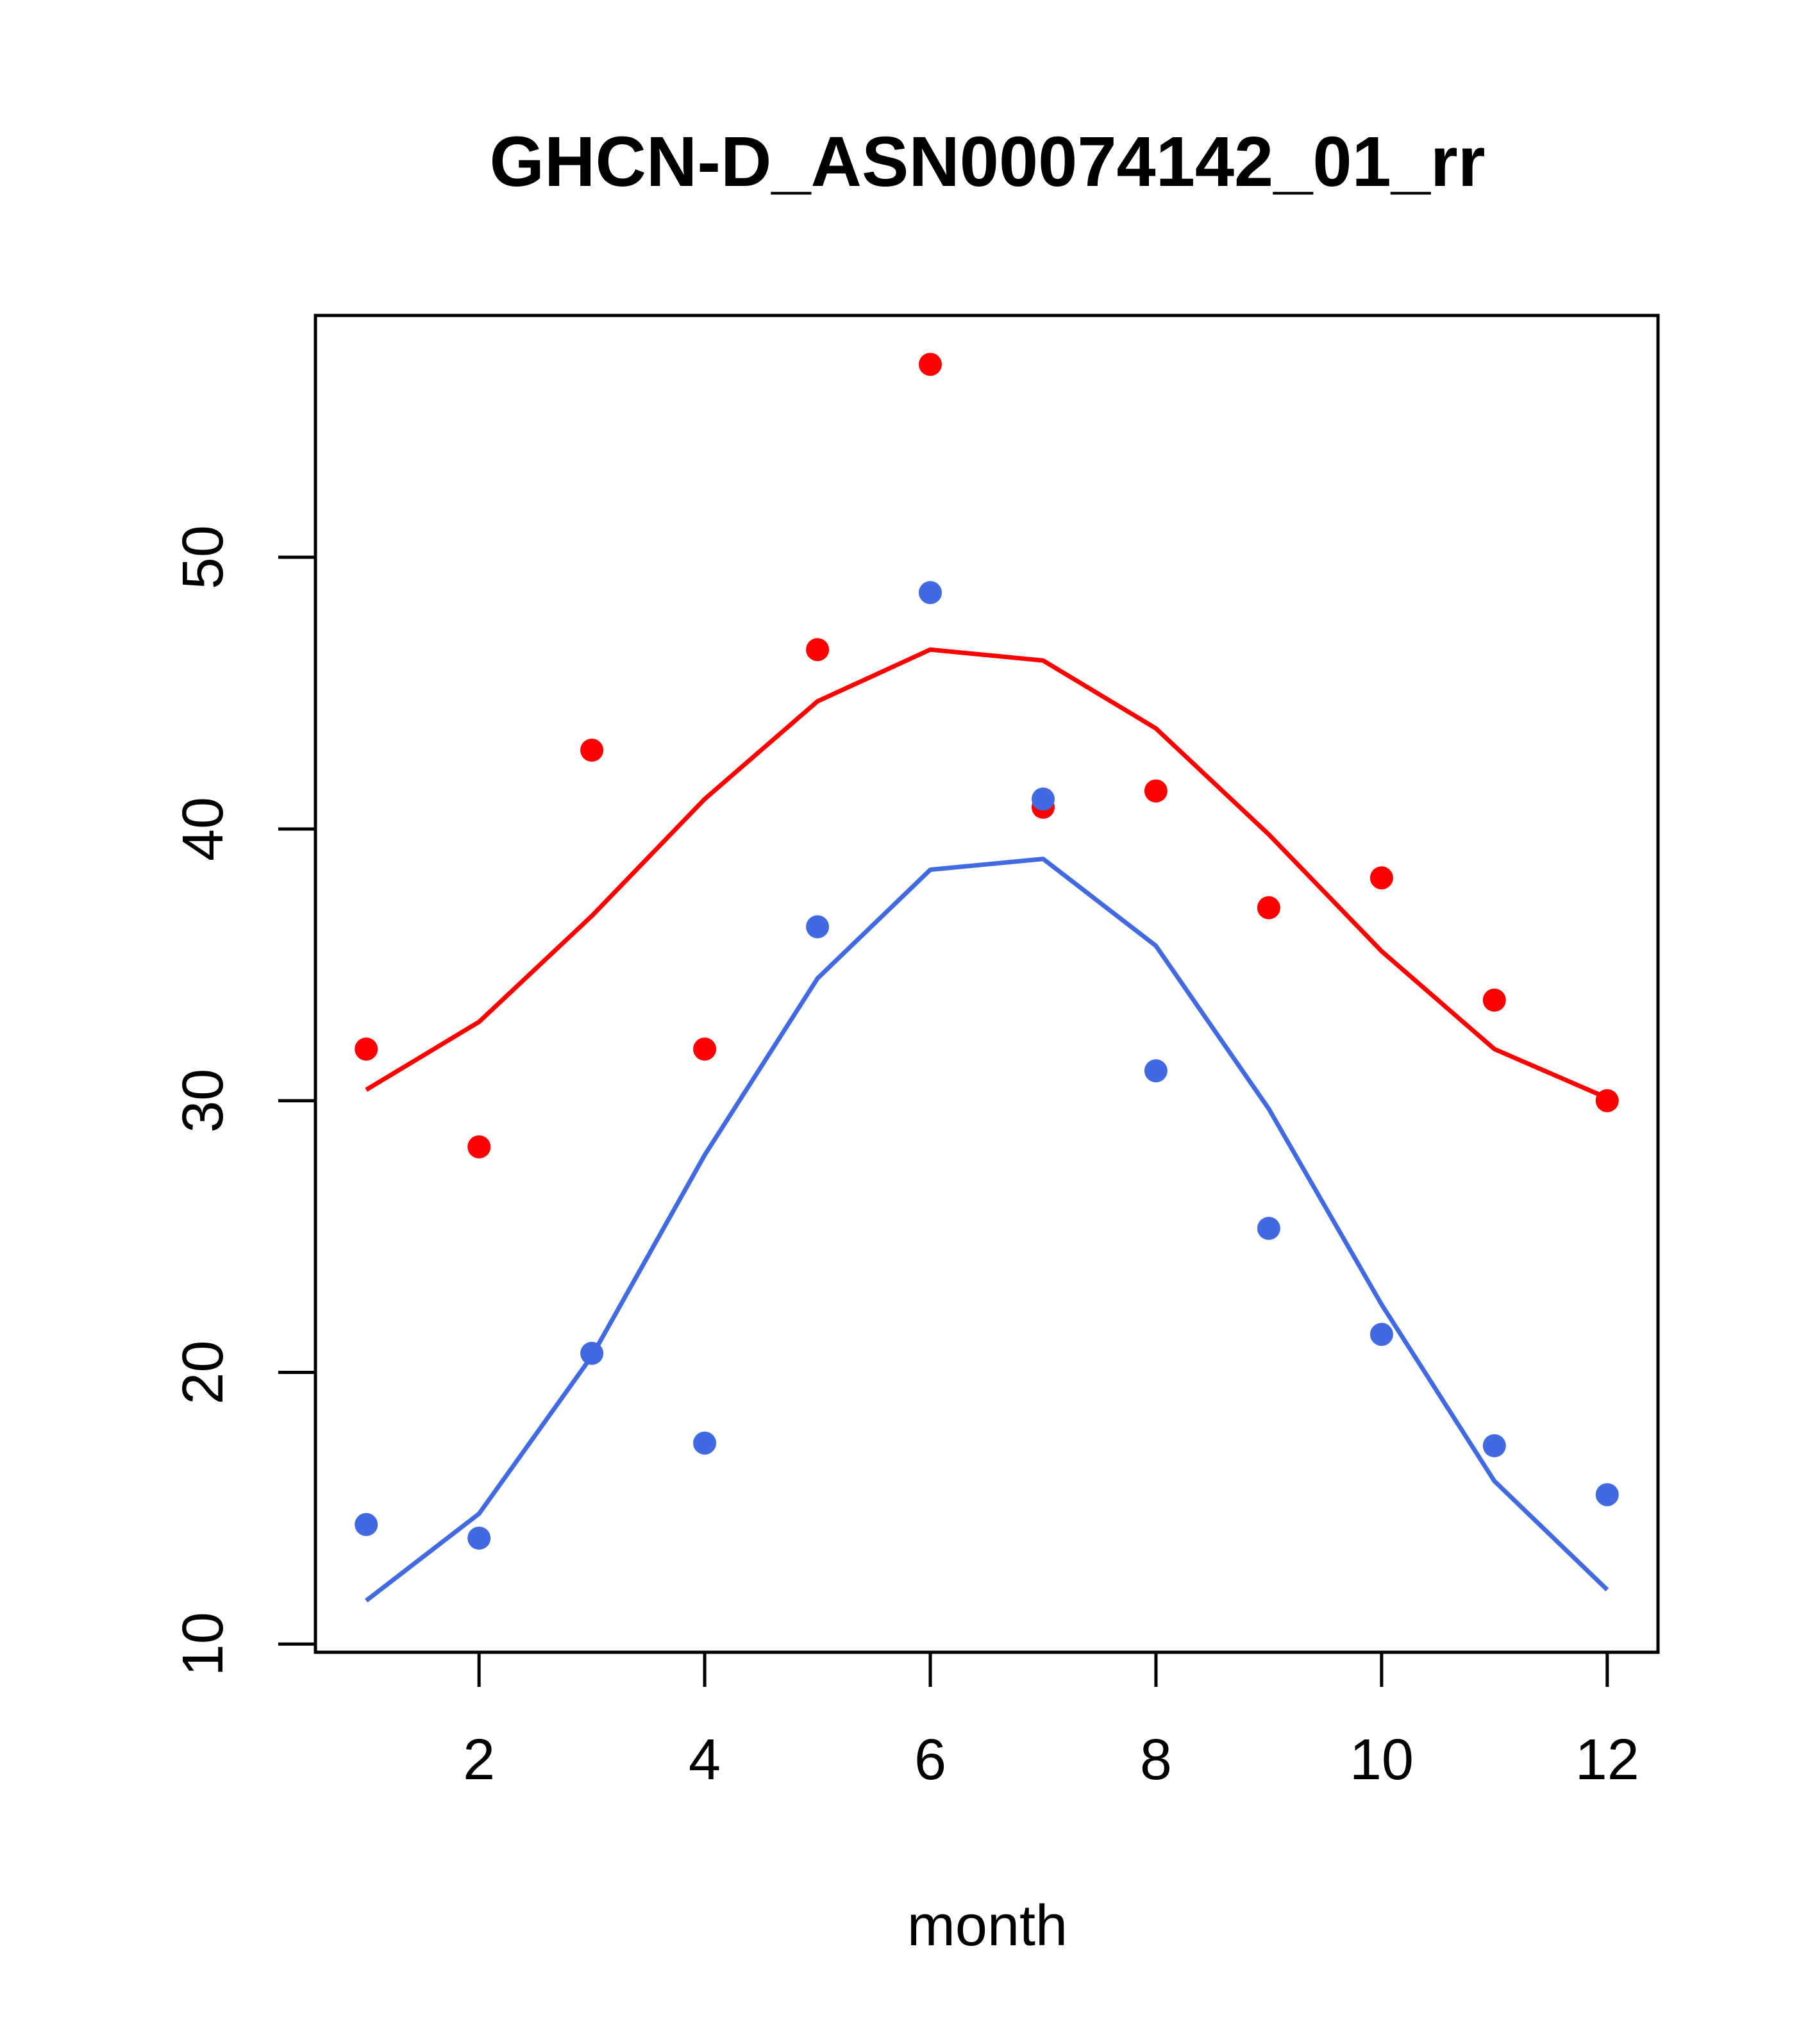  What do you see at coordinates (930, 1760) in the screenshot?
I see `x-tick-label: 6` at bounding box center [930, 1760].